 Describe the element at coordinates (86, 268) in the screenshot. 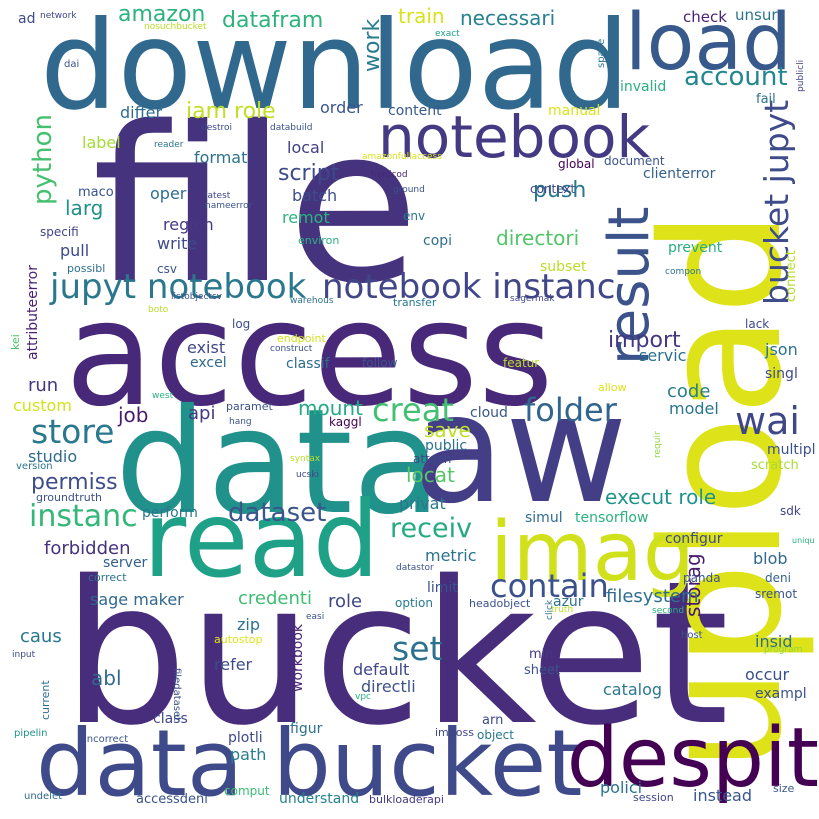

I see `word-possibl: possibl` at that location.